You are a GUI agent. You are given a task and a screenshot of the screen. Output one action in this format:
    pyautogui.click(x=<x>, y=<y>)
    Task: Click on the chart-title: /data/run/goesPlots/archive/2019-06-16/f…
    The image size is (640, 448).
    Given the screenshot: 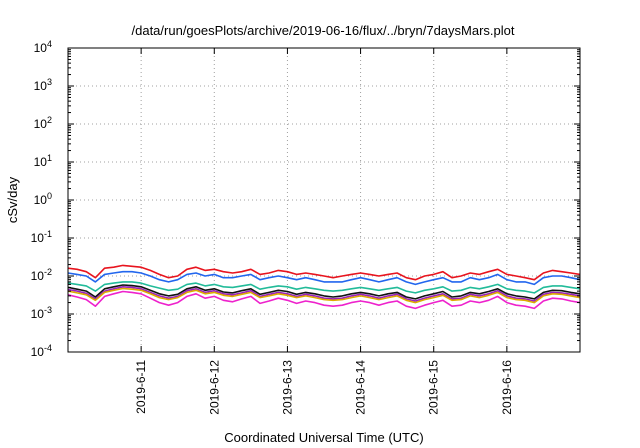 What is the action you would take?
    pyautogui.click(x=323, y=30)
    